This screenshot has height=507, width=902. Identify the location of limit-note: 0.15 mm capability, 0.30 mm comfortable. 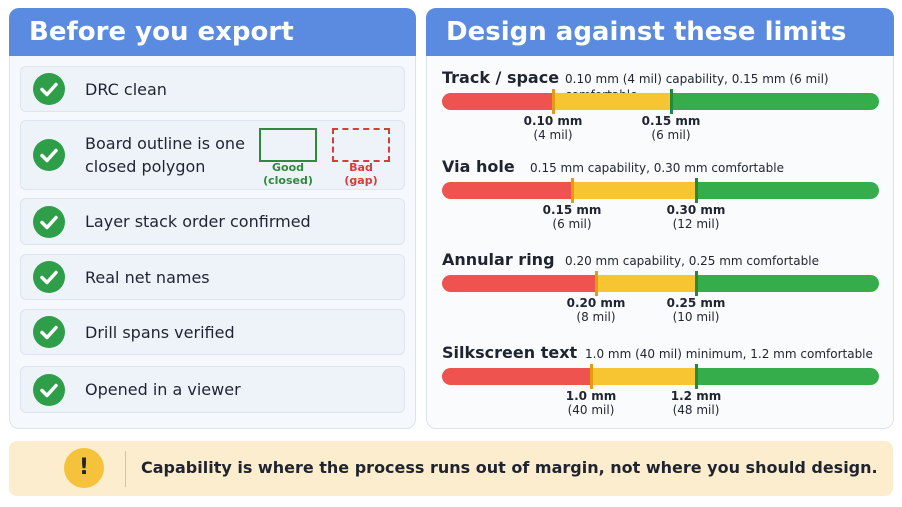
(657, 168).